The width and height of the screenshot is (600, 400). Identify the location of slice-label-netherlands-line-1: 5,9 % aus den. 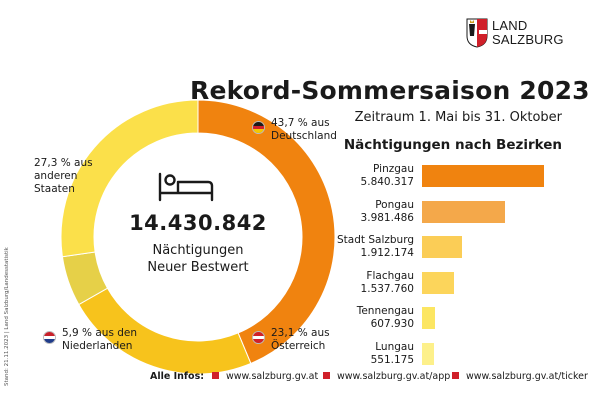
(100, 333).